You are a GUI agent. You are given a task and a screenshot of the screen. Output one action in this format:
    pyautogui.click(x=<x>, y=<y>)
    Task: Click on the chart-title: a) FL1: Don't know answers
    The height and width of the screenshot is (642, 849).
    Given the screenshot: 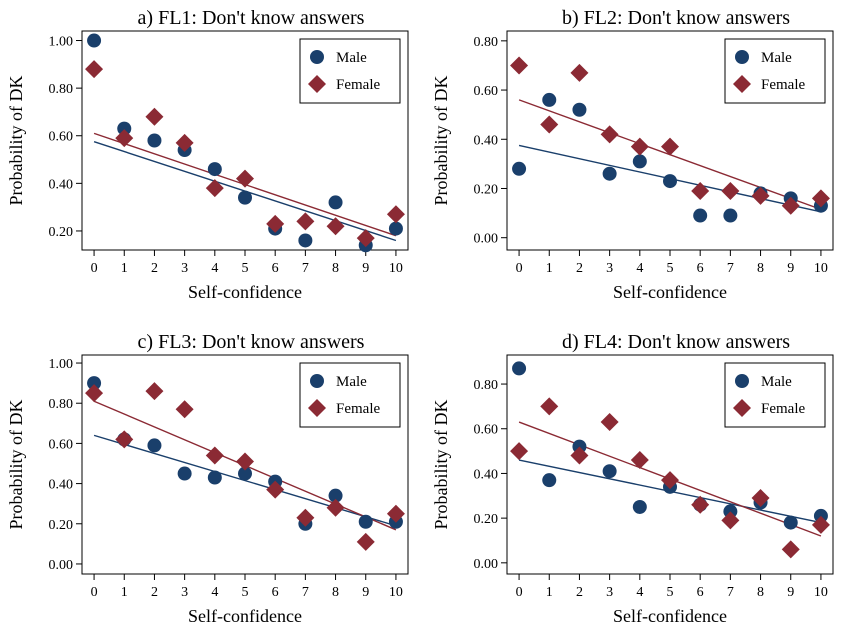 What is the action you would take?
    pyautogui.click(x=251, y=18)
    